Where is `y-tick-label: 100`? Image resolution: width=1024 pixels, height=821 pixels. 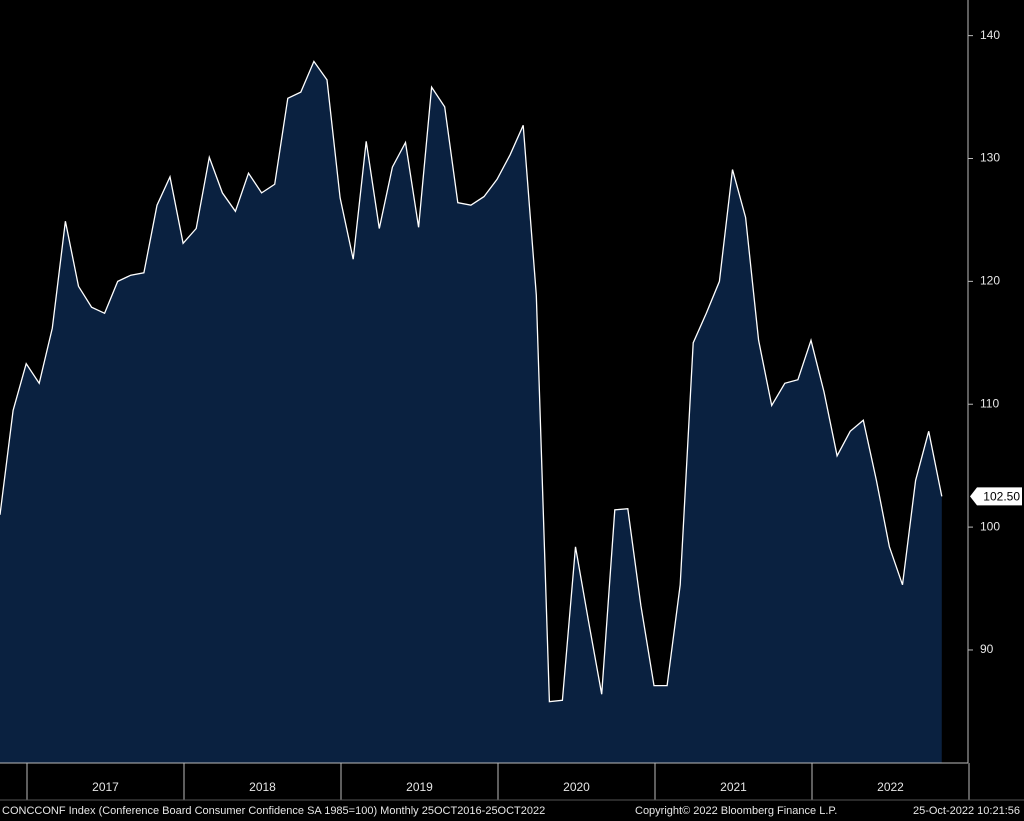 y-tick-label: 100 is located at coordinates (990, 526).